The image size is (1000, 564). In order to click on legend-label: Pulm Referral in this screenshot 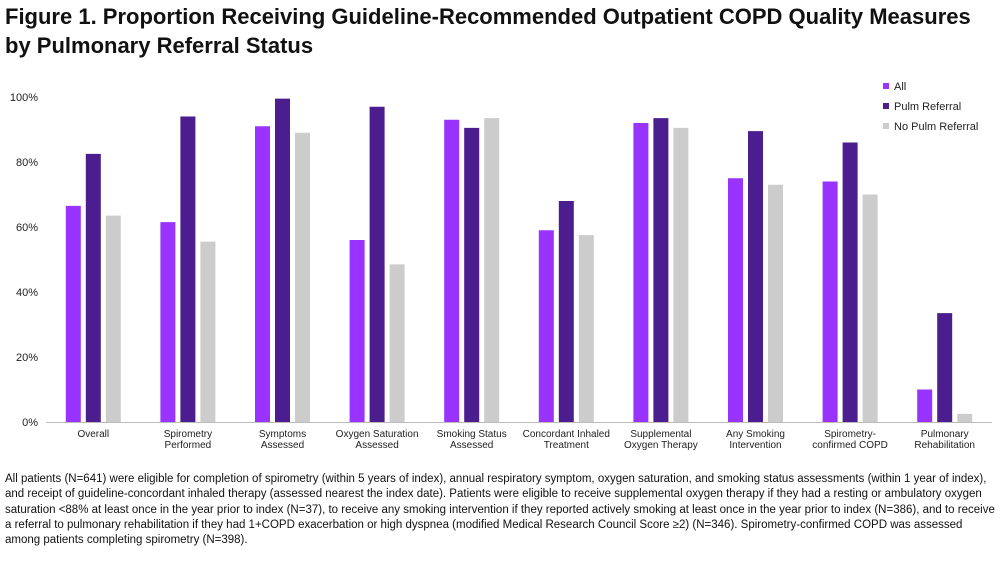, I will do `click(927, 107)`.